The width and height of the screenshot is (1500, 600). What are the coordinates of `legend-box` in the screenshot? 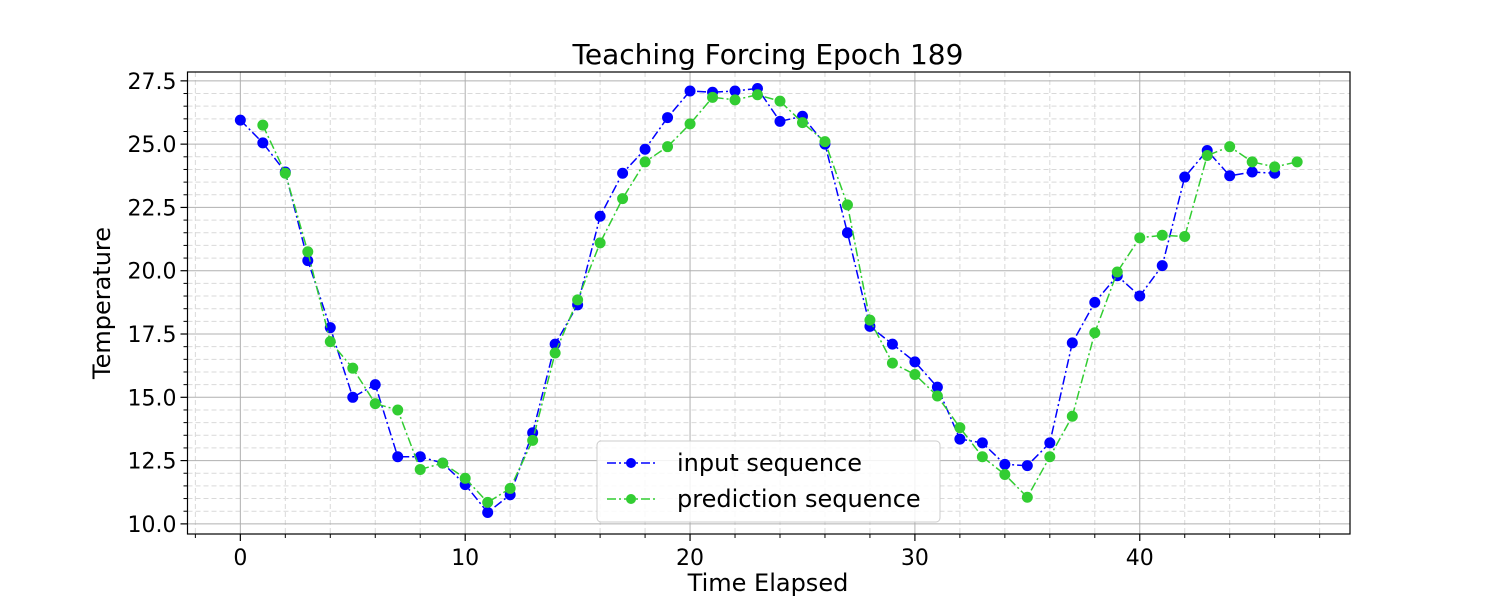 It's located at (768, 481).